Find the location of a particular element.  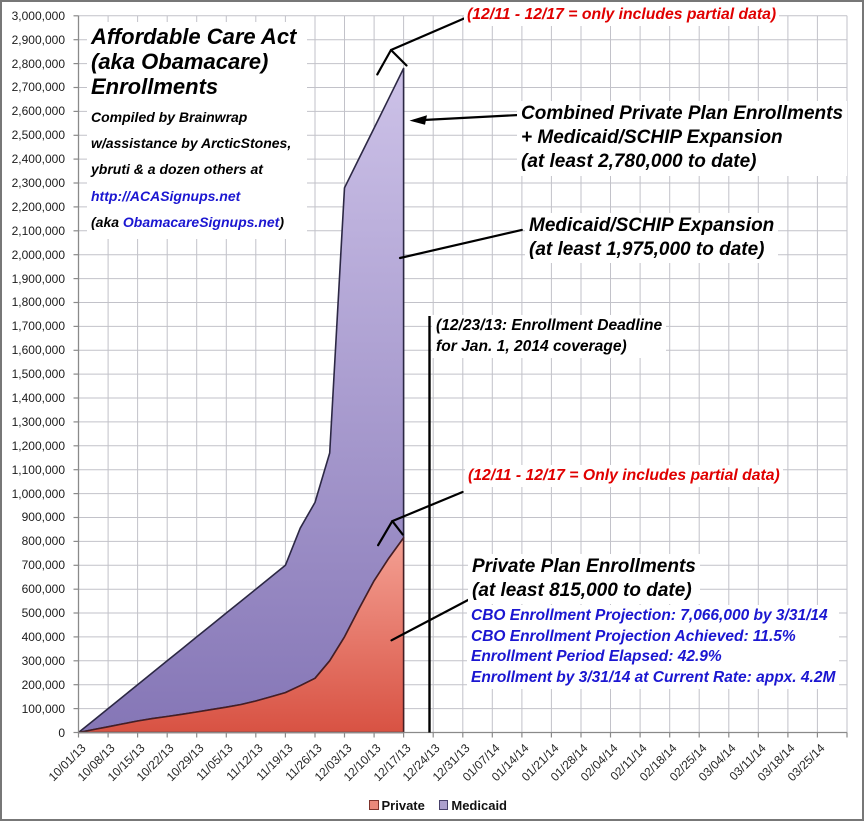

y-tick-label: 2,800,000 is located at coordinates (38, 63).